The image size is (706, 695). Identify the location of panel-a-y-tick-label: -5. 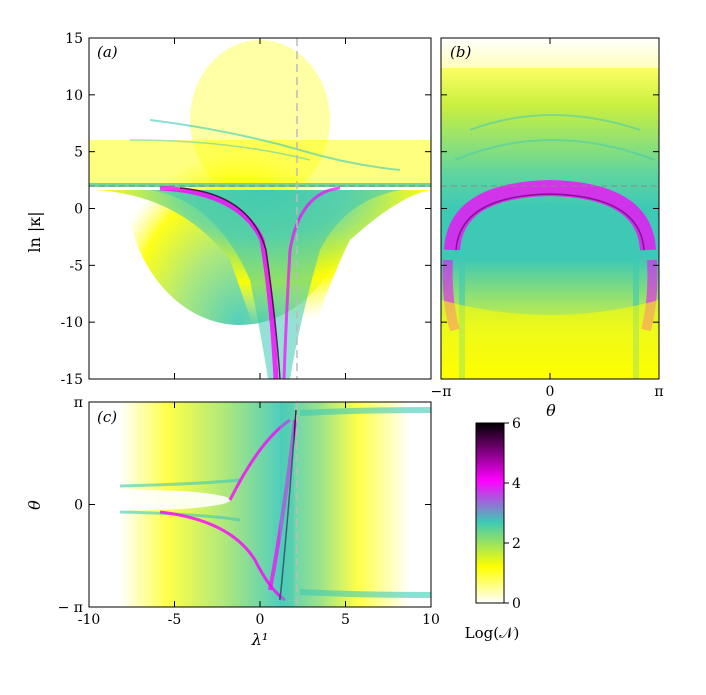
(76, 266).